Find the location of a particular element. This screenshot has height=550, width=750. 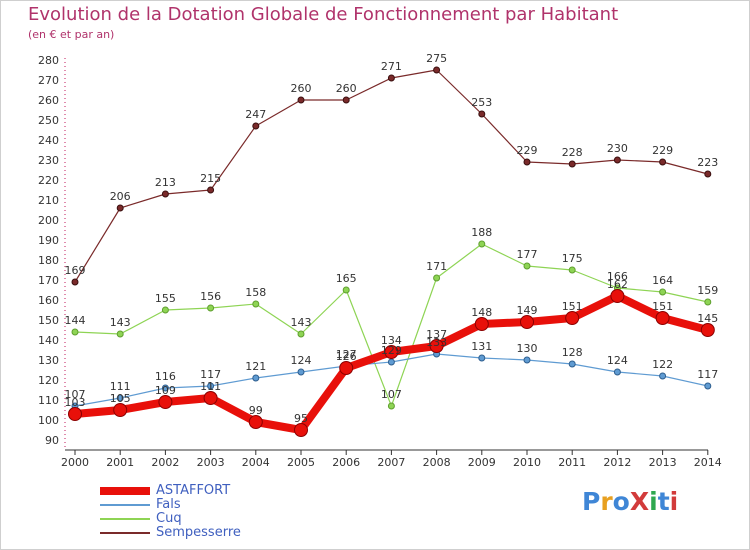

legend: ASTAFFORT Fals Cuq Sempesserre is located at coordinates (210, 511).